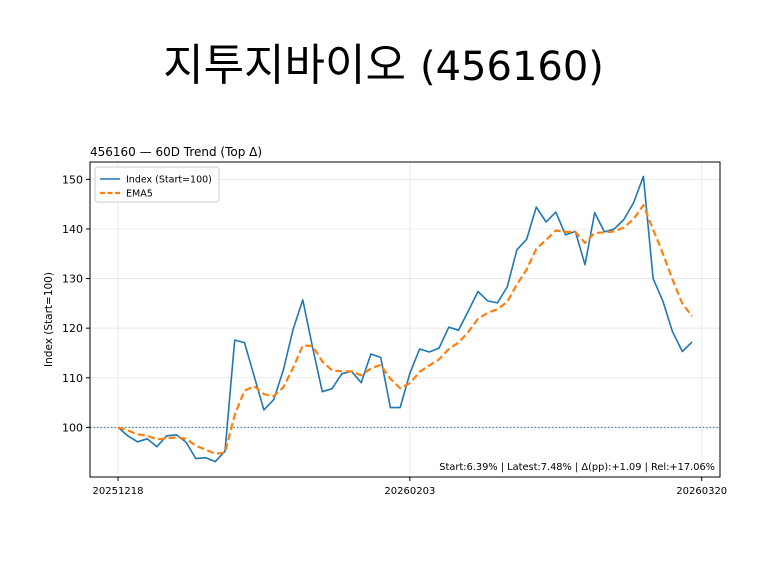 This screenshot has width=767, height=575. I want to click on y-tick-label: 130, so click(72, 279).